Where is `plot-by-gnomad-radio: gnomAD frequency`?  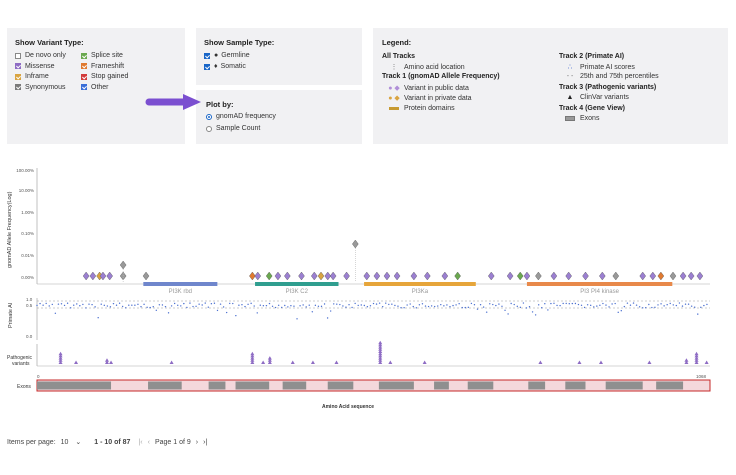
plot-by-gnomad-radio: gnomAD frequency is located at coordinates (241, 116).